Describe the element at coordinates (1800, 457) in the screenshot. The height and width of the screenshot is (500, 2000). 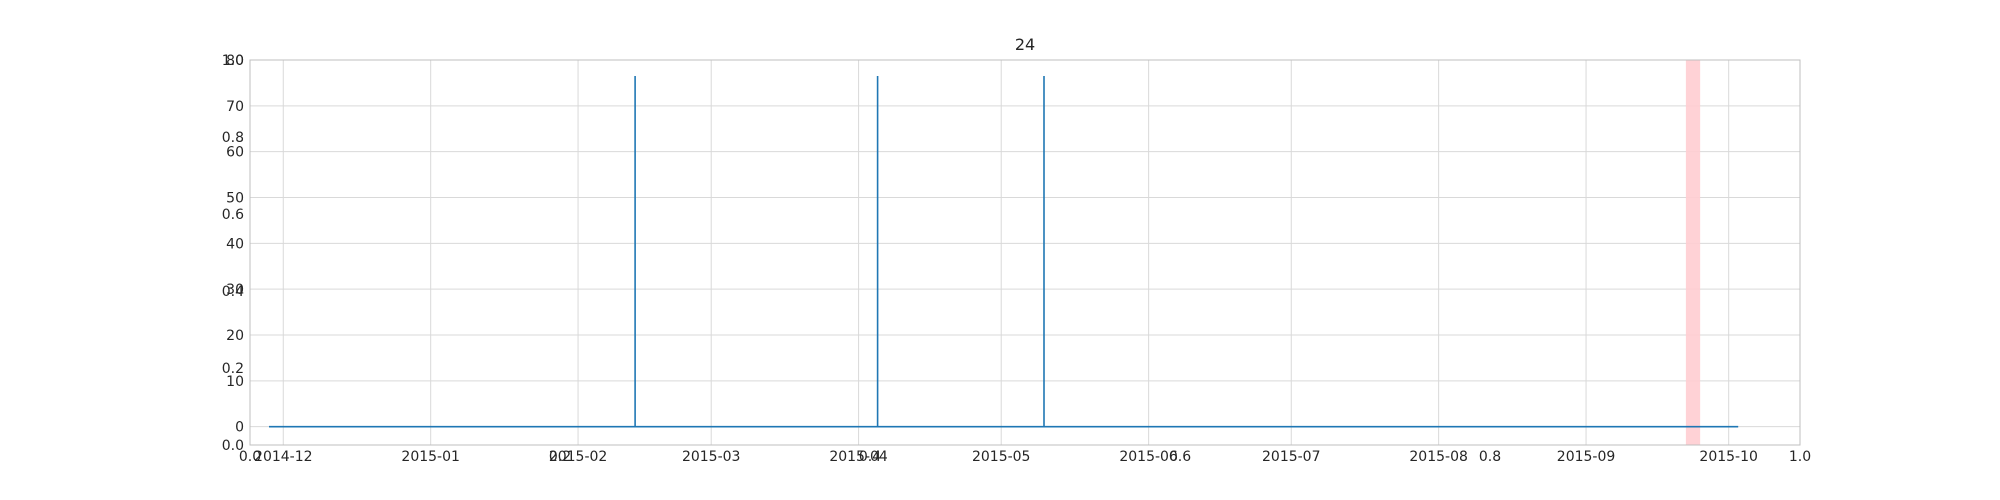
I see `overlay-x-tick-label: 1.0` at that location.